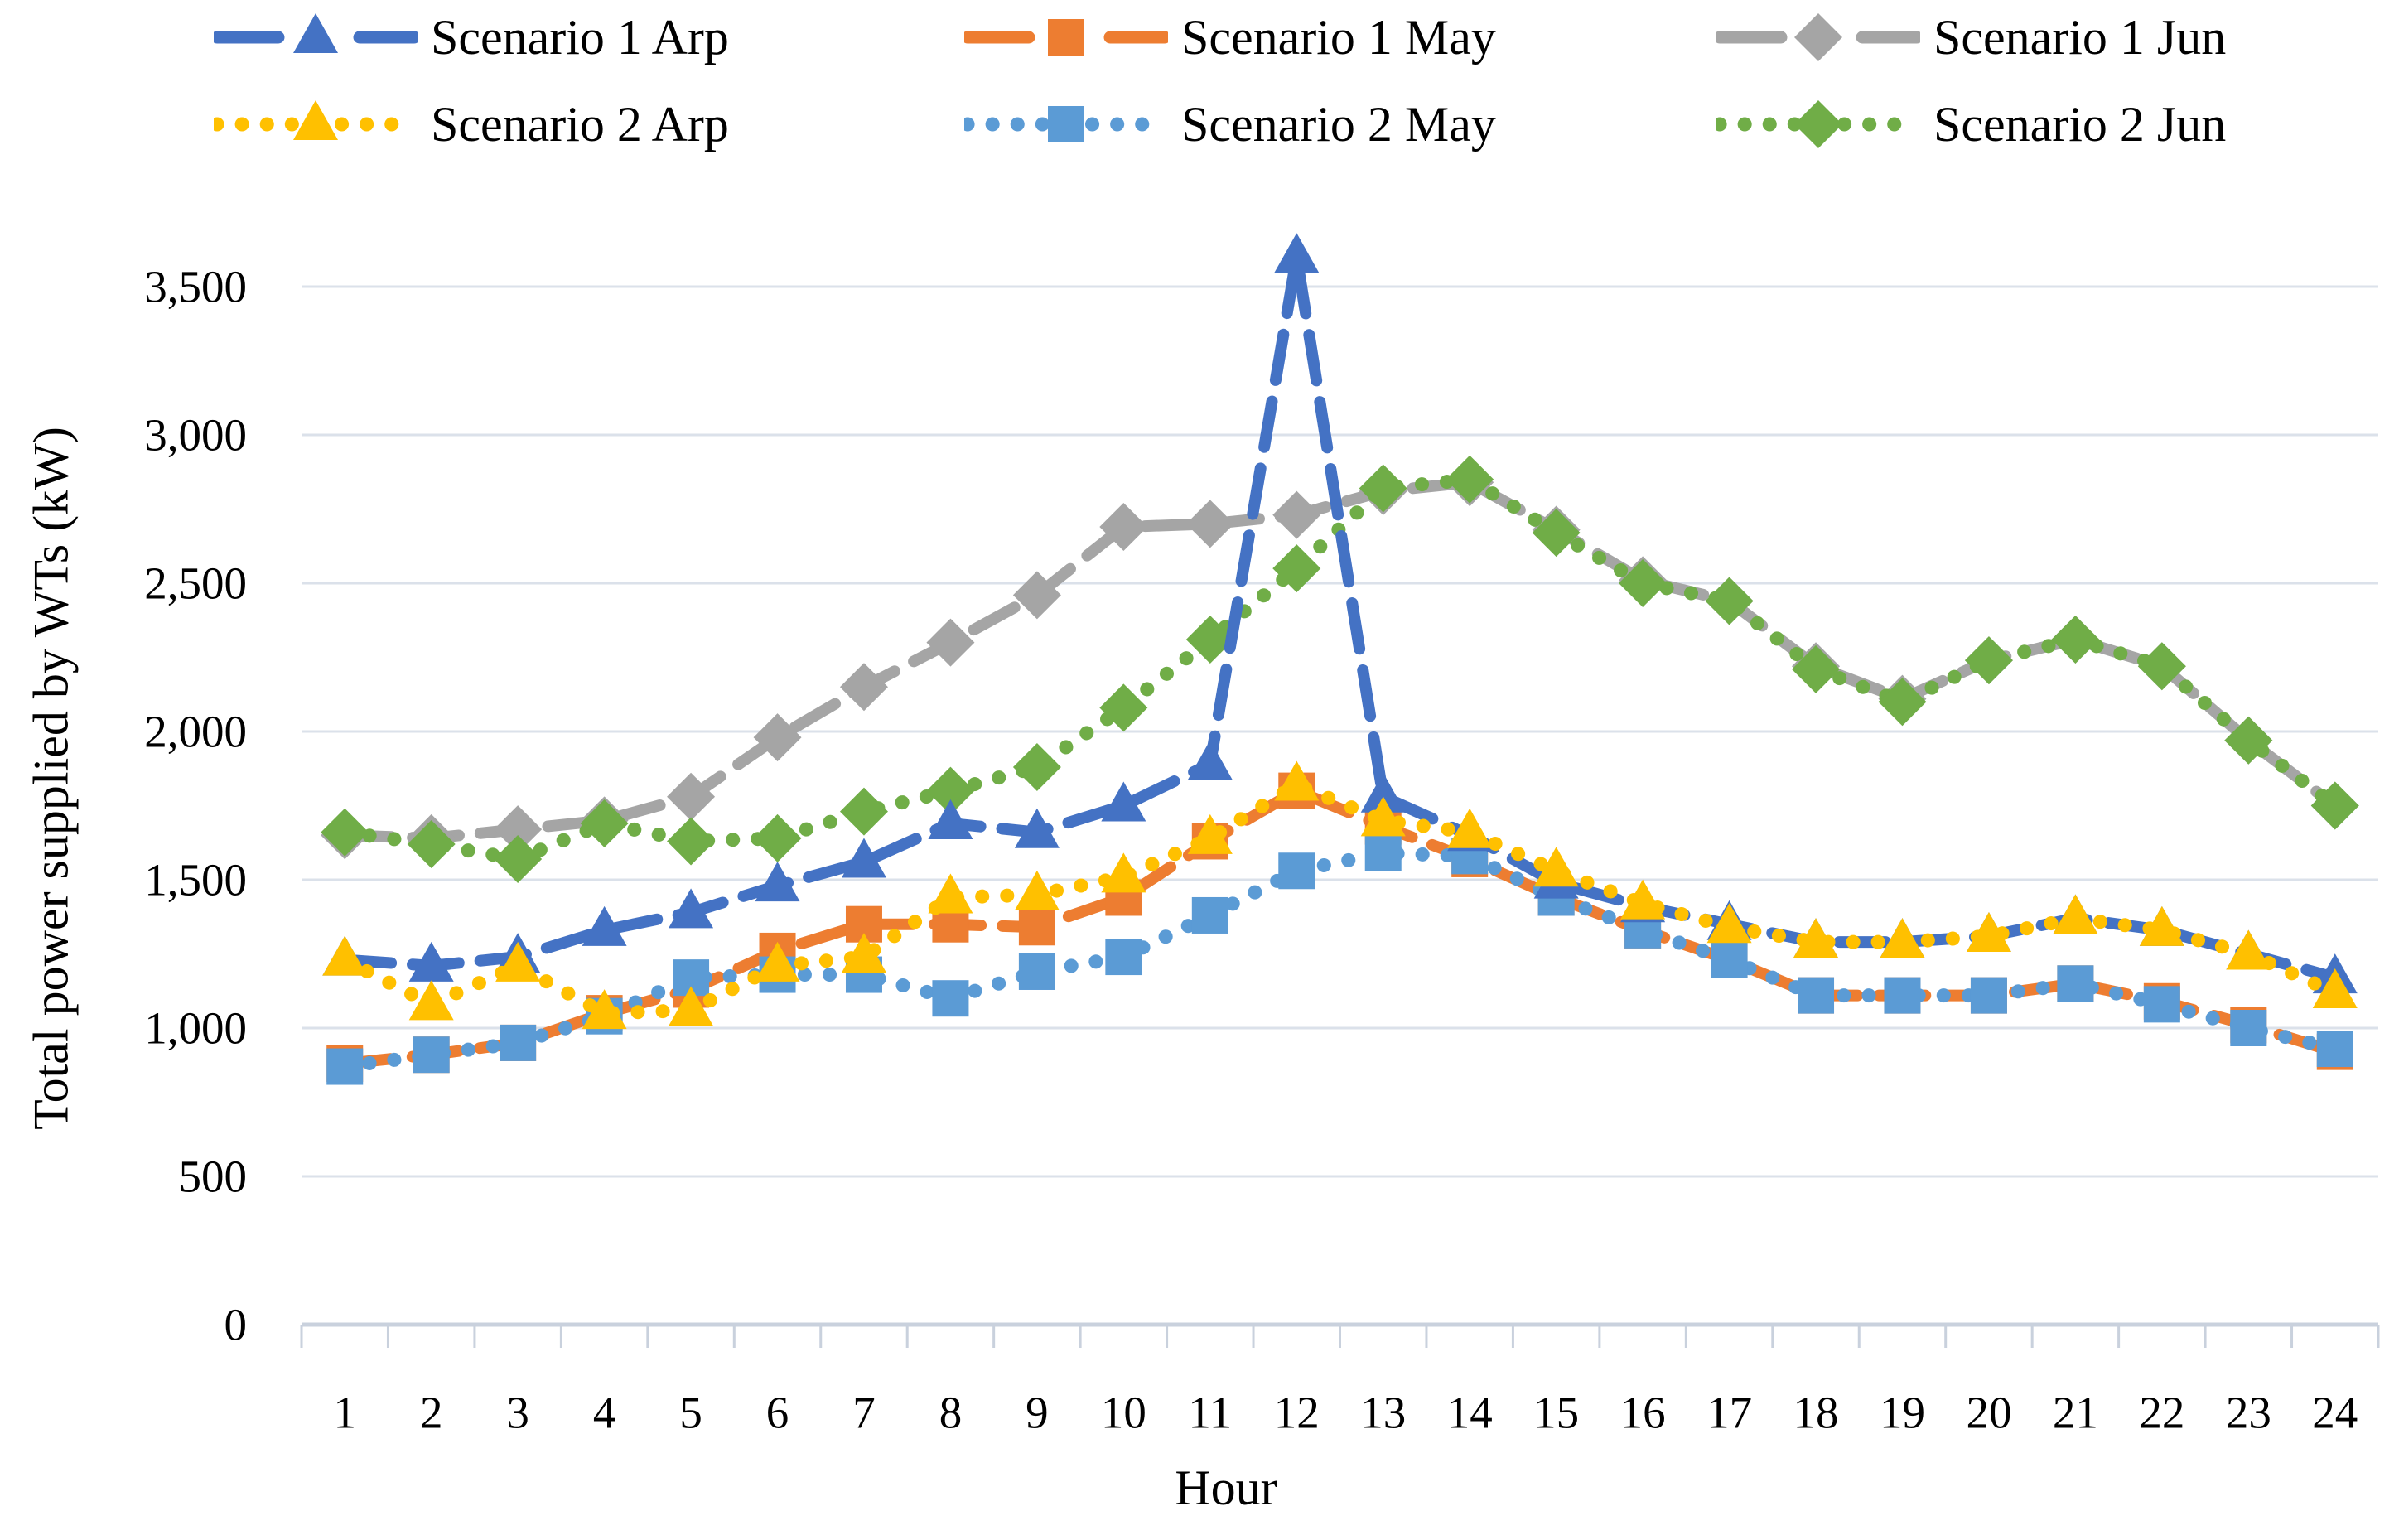  I want to click on svg-text: 12, so click(1297, 1413).